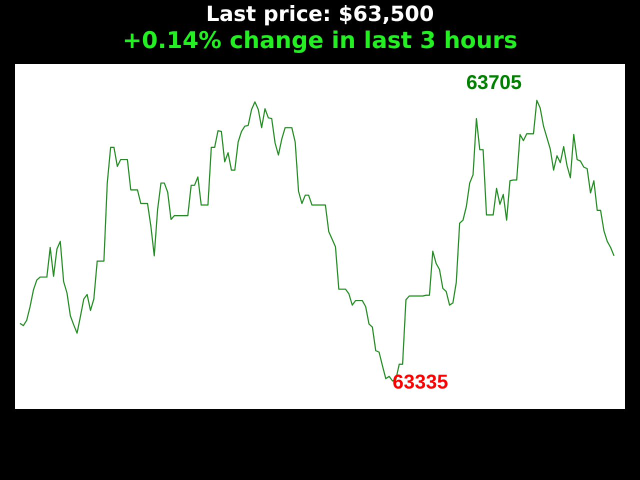 The image size is (640, 480). What do you see at coordinates (320, 14) in the screenshot?
I see `chart-title: Last price: $63,500` at bounding box center [320, 14].